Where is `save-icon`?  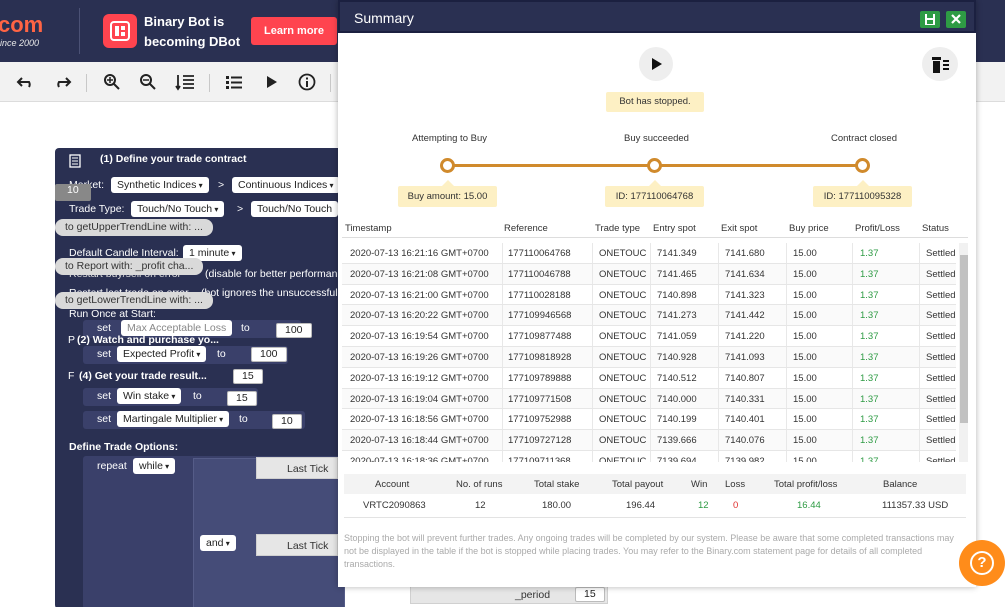
save-icon is located at coordinates (930, 19).